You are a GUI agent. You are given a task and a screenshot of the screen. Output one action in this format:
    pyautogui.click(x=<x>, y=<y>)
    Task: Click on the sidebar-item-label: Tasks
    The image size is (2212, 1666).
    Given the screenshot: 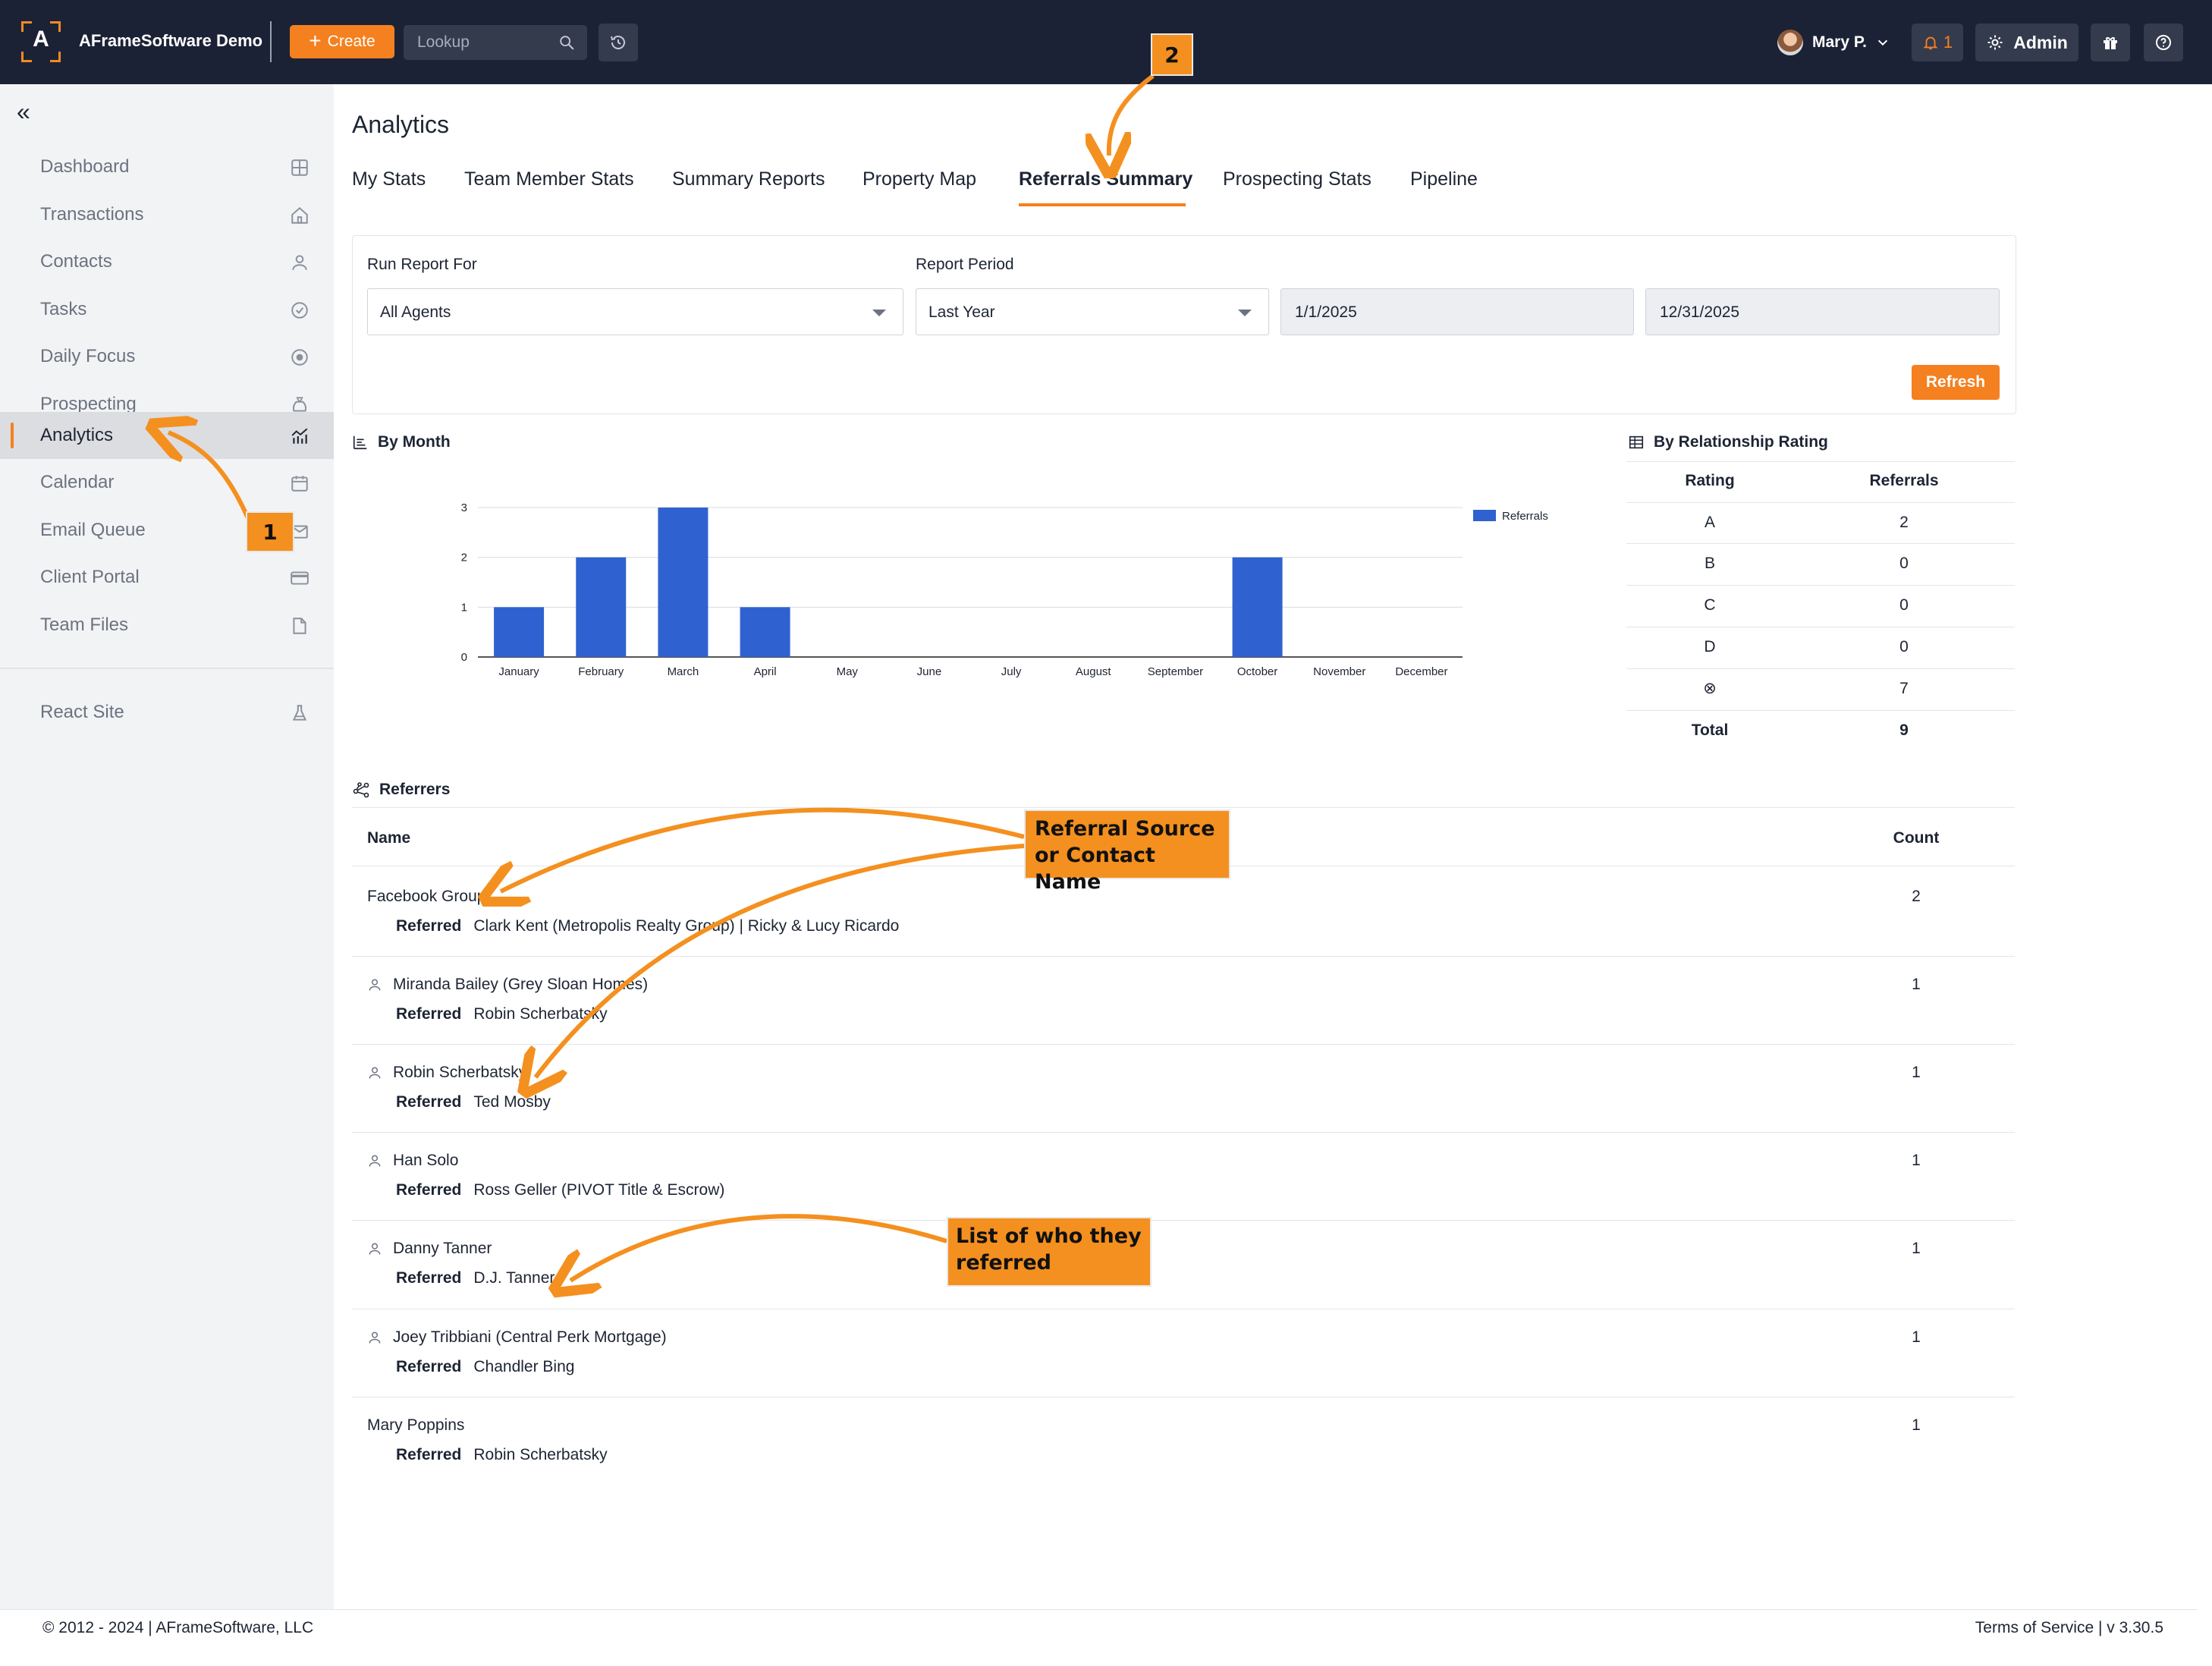 What is the action you would take?
    pyautogui.click(x=63, y=309)
    